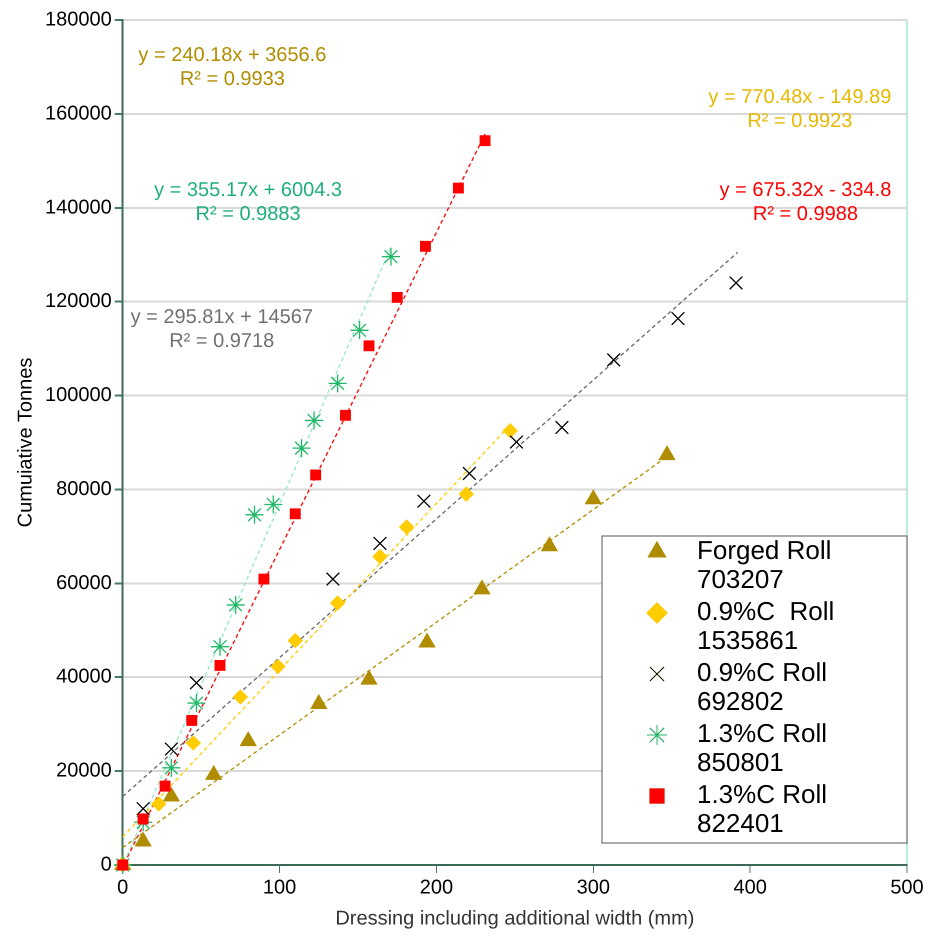 This screenshot has height=940, width=937. I want to click on y-tick-label: 140000, so click(78, 207).